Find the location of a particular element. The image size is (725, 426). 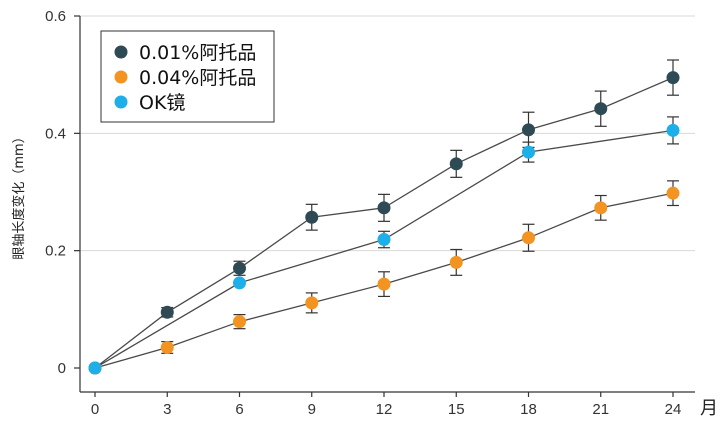

y-axis-ticks: 0 0.2 0.4 0.6 is located at coordinates (62, 192).